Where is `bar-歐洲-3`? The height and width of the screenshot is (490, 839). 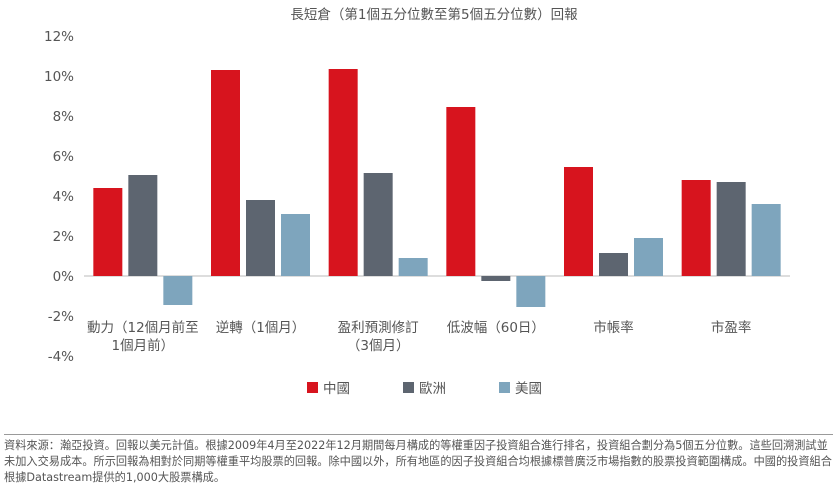 bar-歐洲-3 is located at coordinates (496, 278).